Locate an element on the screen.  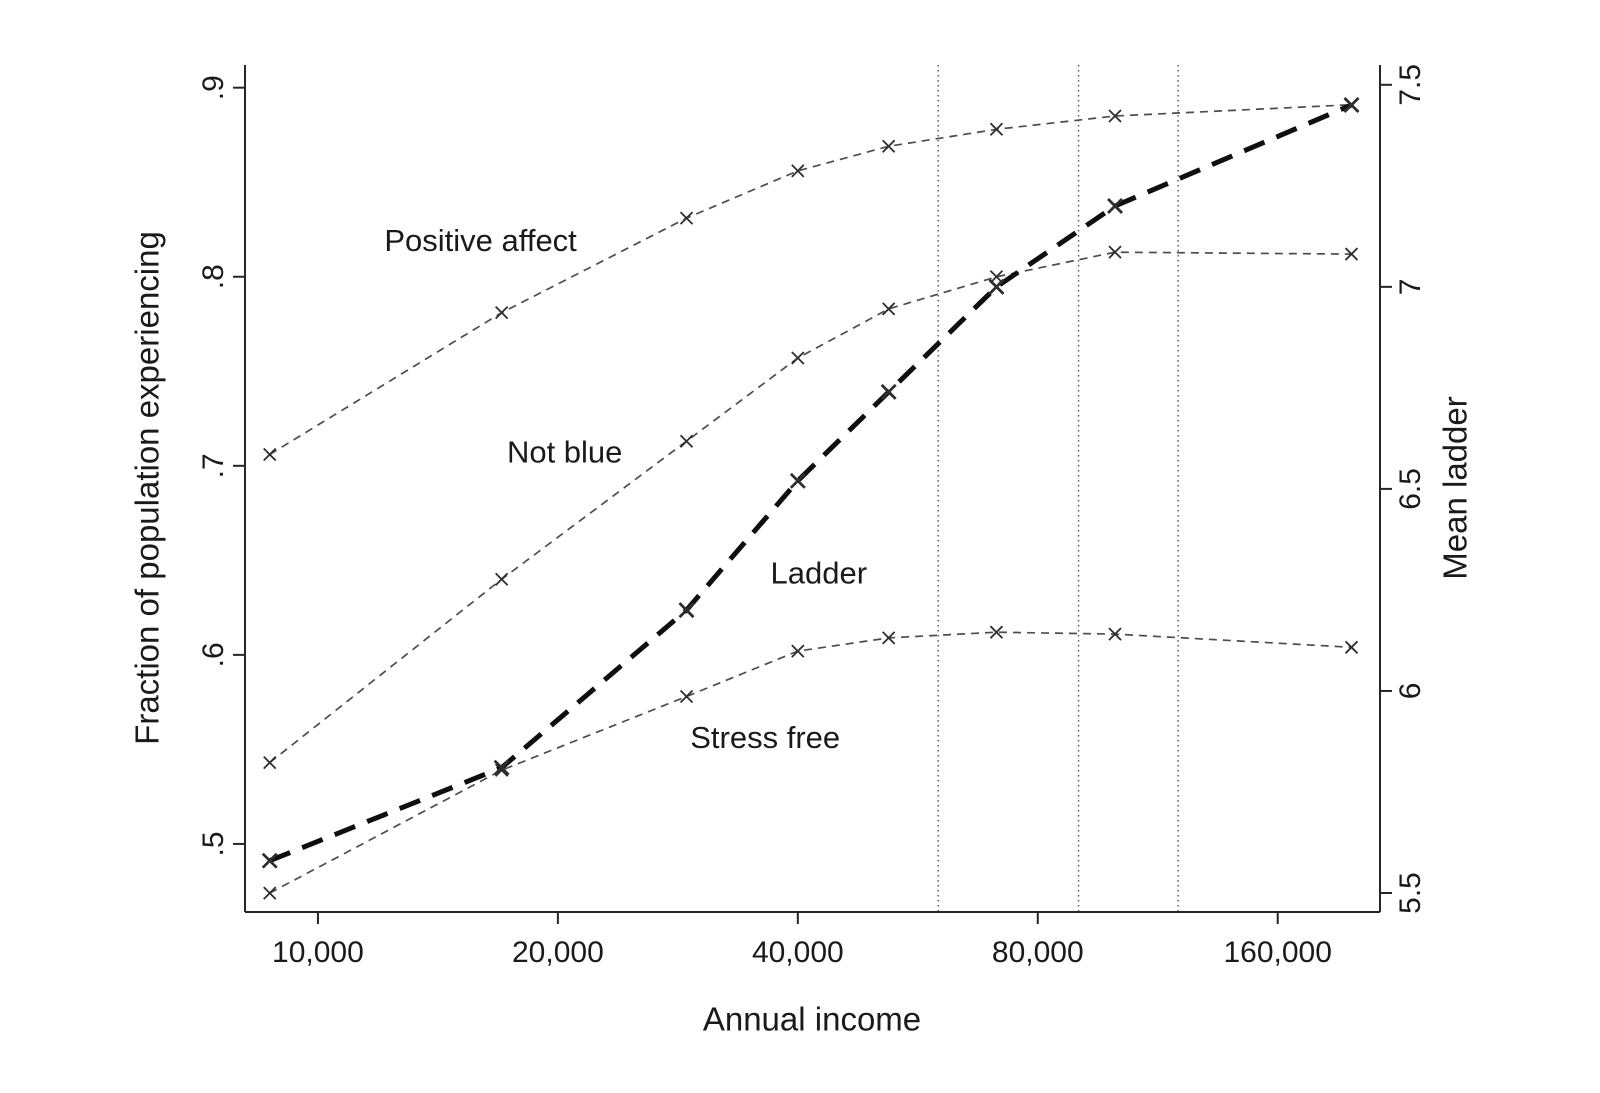
y-right-tick-label: 7.5 is located at coordinates (1410, 85).